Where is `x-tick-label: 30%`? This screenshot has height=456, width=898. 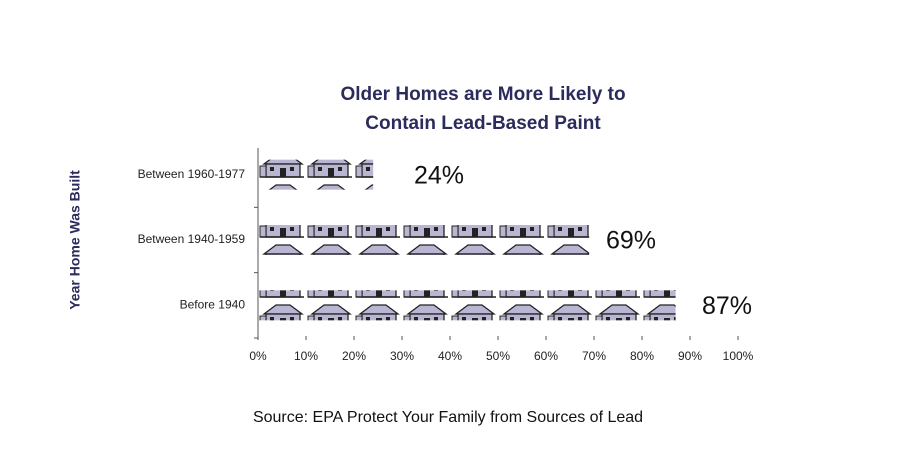
x-tick-label: 30% is located at coordinates (402, 356).